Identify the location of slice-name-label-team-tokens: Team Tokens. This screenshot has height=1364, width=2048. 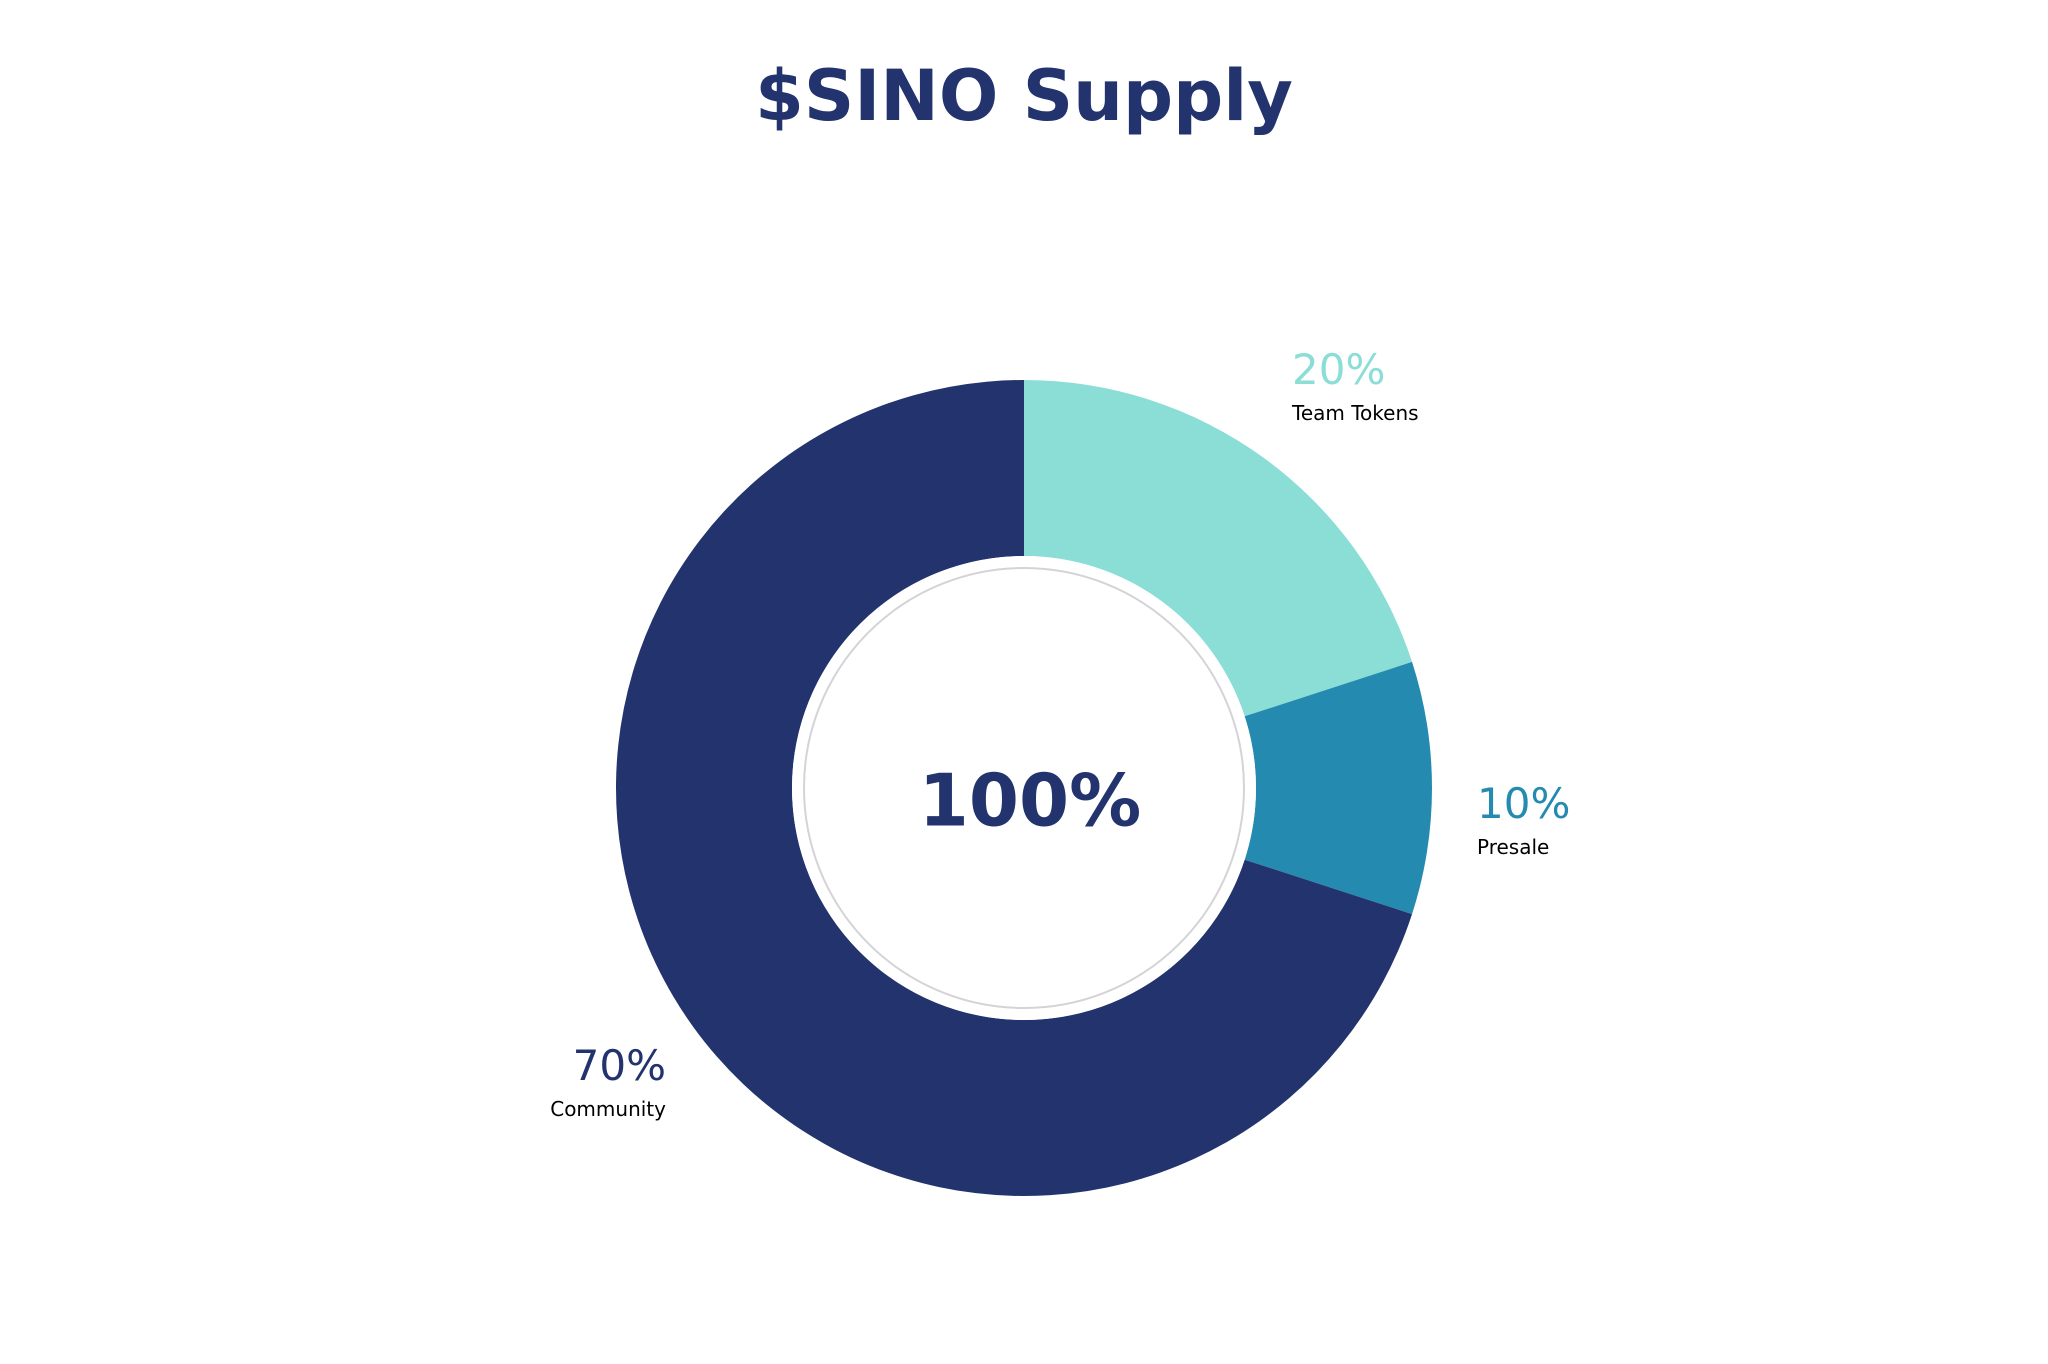
(1355, 413).